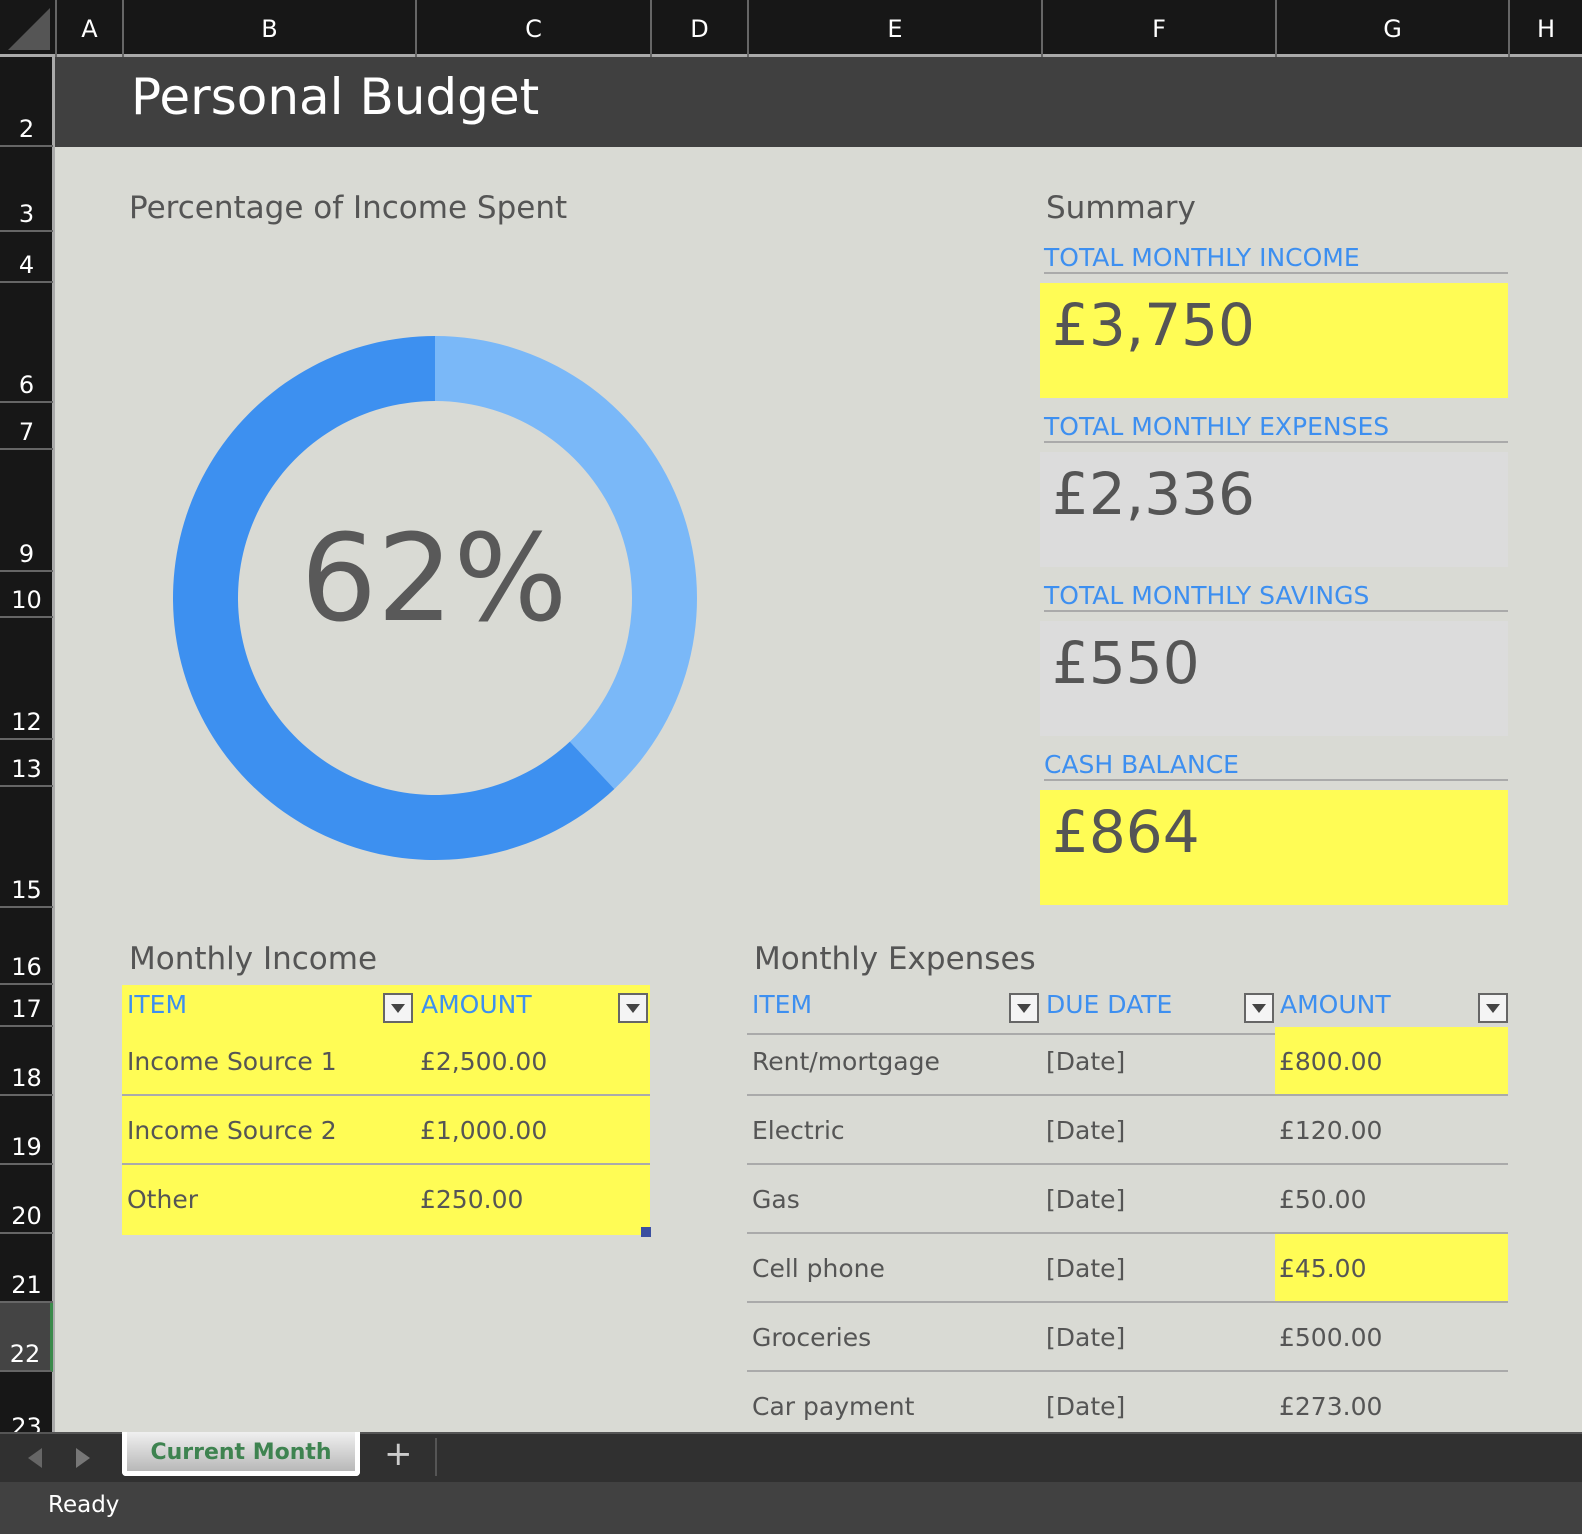  What do you see at coordinates (894, 28) in the screenshot?
I see `column-header-e: E` at bounding box center [894, 28].